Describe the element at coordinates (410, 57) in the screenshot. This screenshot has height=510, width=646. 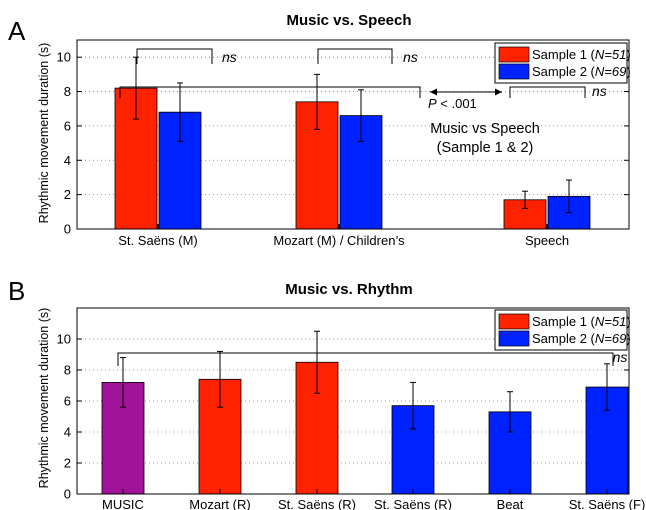
I see `ns-label-mozart: ns` at that location.